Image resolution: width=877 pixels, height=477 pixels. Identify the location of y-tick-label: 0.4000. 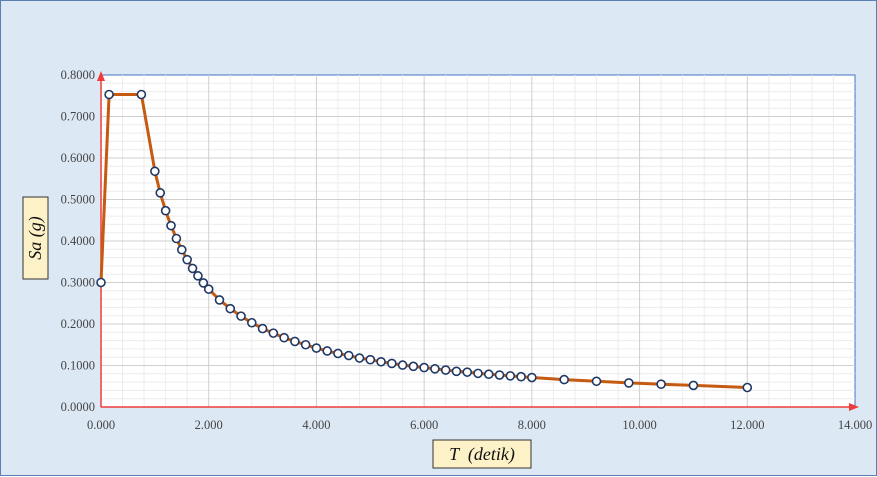
(78, 241).